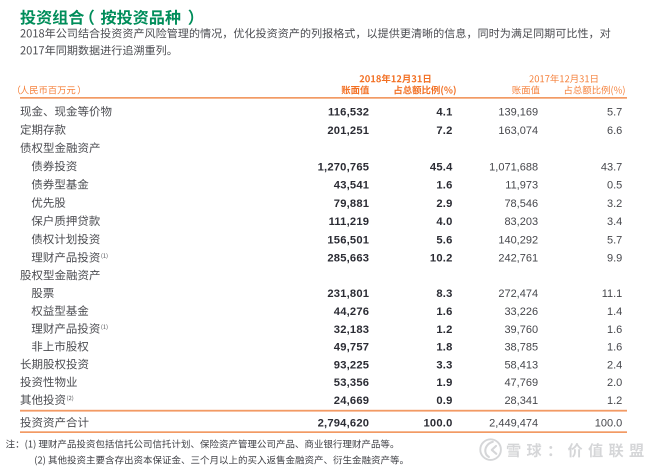 Image resolution: width=660 pixels, height=474 pixels. What do you see at coordinates (444, 348) in the screenshot?
I see `svg-text: 1.8` at bounding box center [444, 348].